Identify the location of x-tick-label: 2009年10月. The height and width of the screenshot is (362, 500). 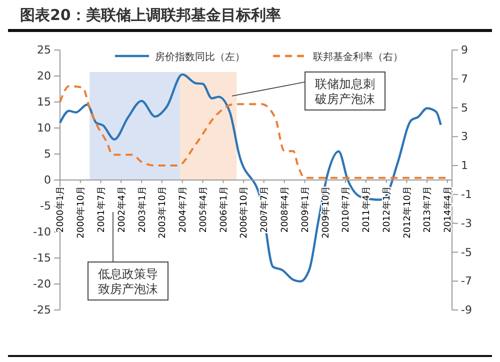
(326, 212).